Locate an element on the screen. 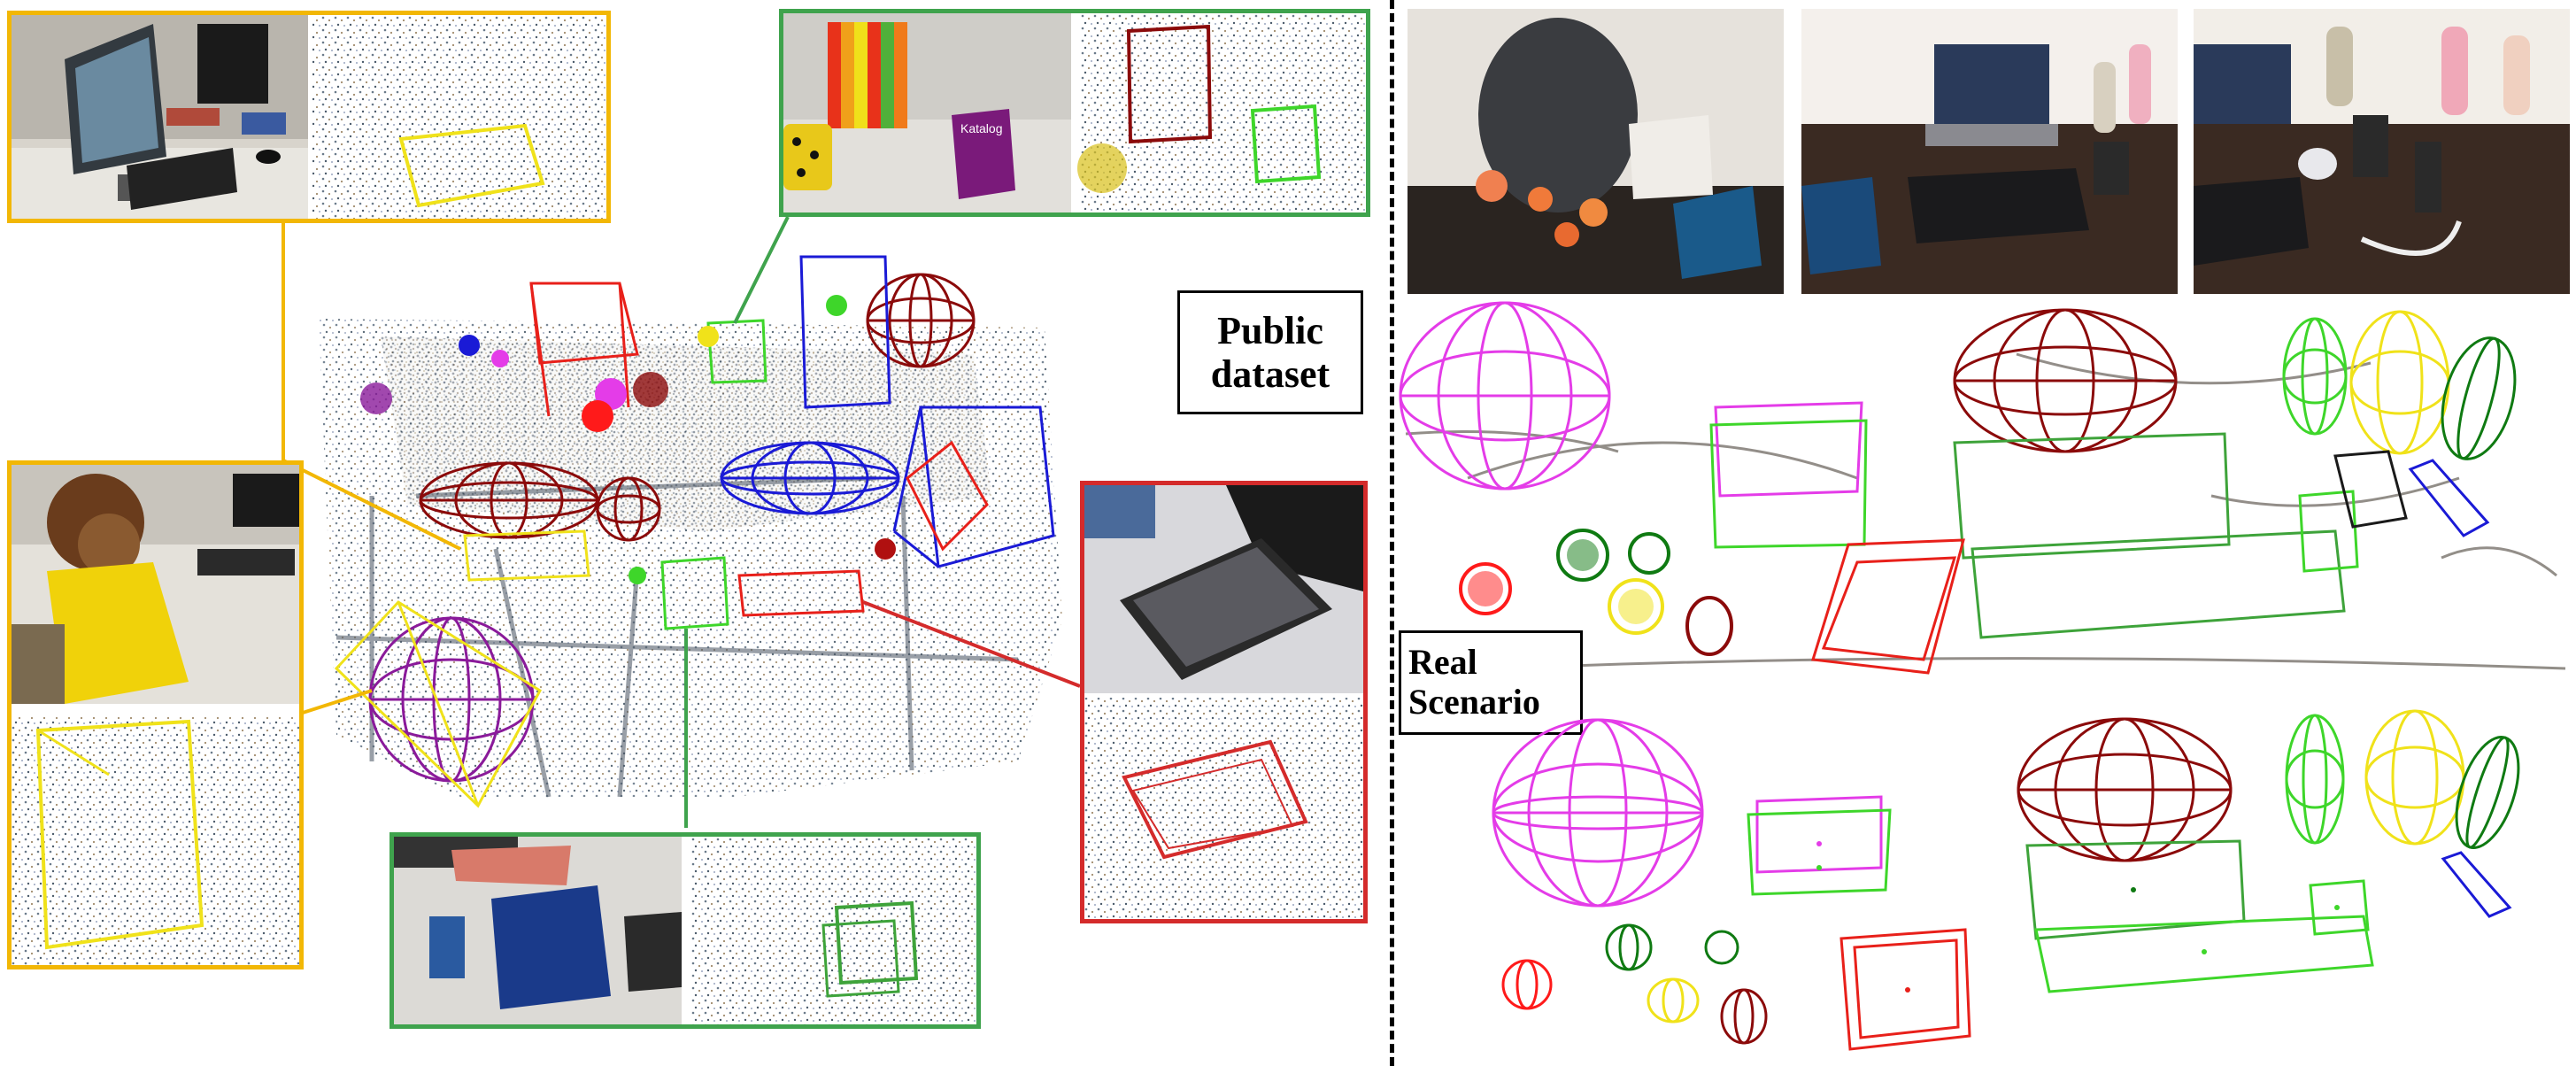 The image size is (2576, 1066). dashed-divider is located at coordinates (1392, 533).